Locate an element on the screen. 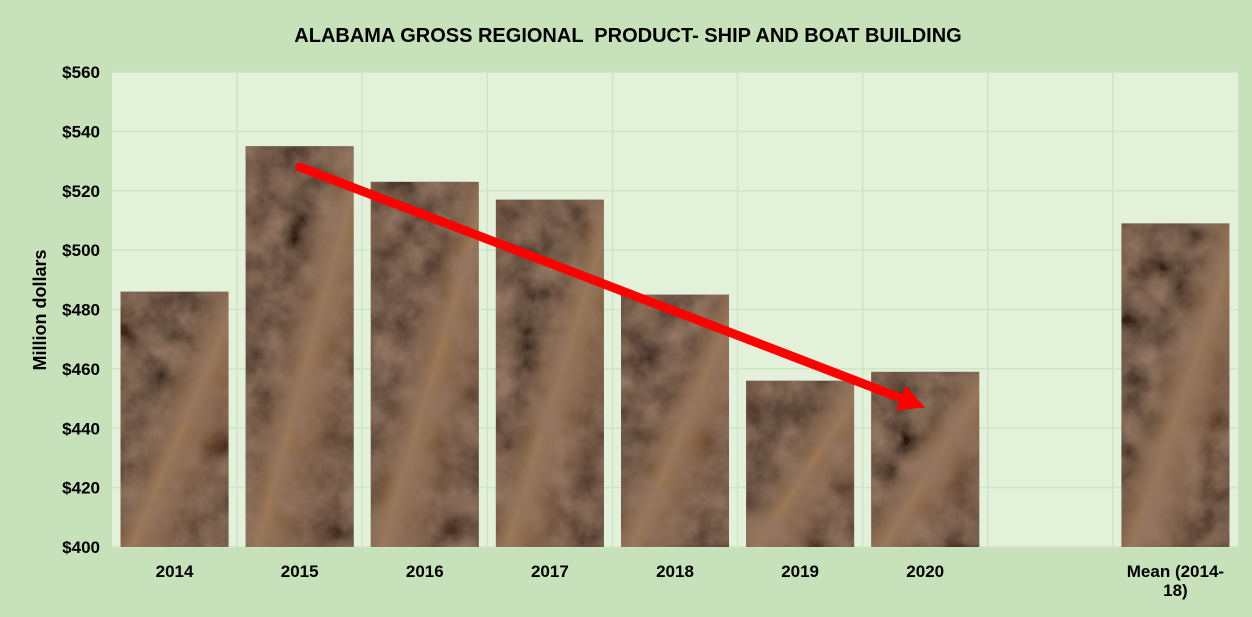  trend-arrow-head is located at coordinates (911, 398).